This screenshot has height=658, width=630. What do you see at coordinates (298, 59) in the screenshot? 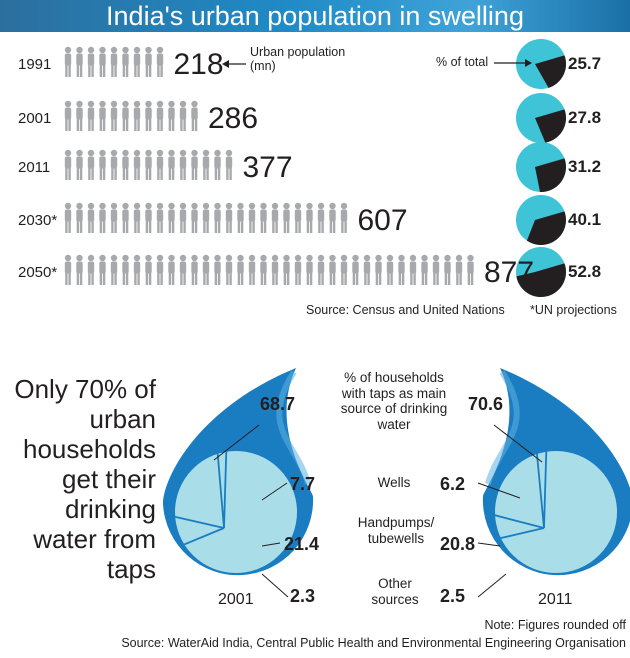
I see `urban-population-annotation: Urban population (mn)` at bounding box center [298, 59].